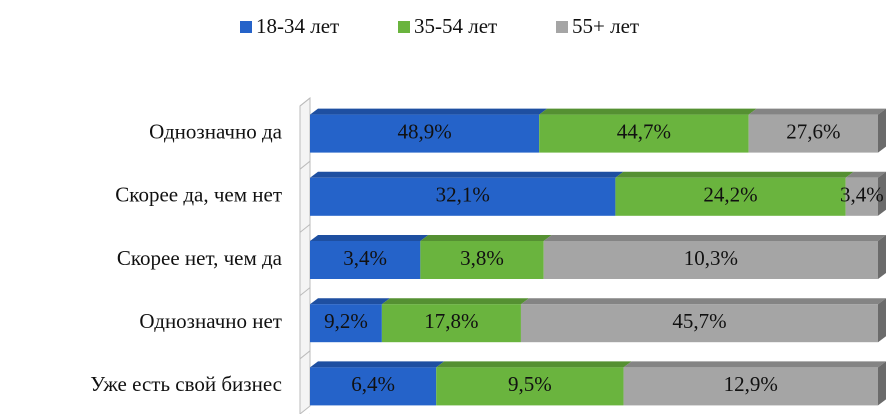 The height and width of the screenshot is (414, 888). What do you see at coordinates (305, 255) in the screenshot?
I see `axis-wall` at bounding box center [305, 255].